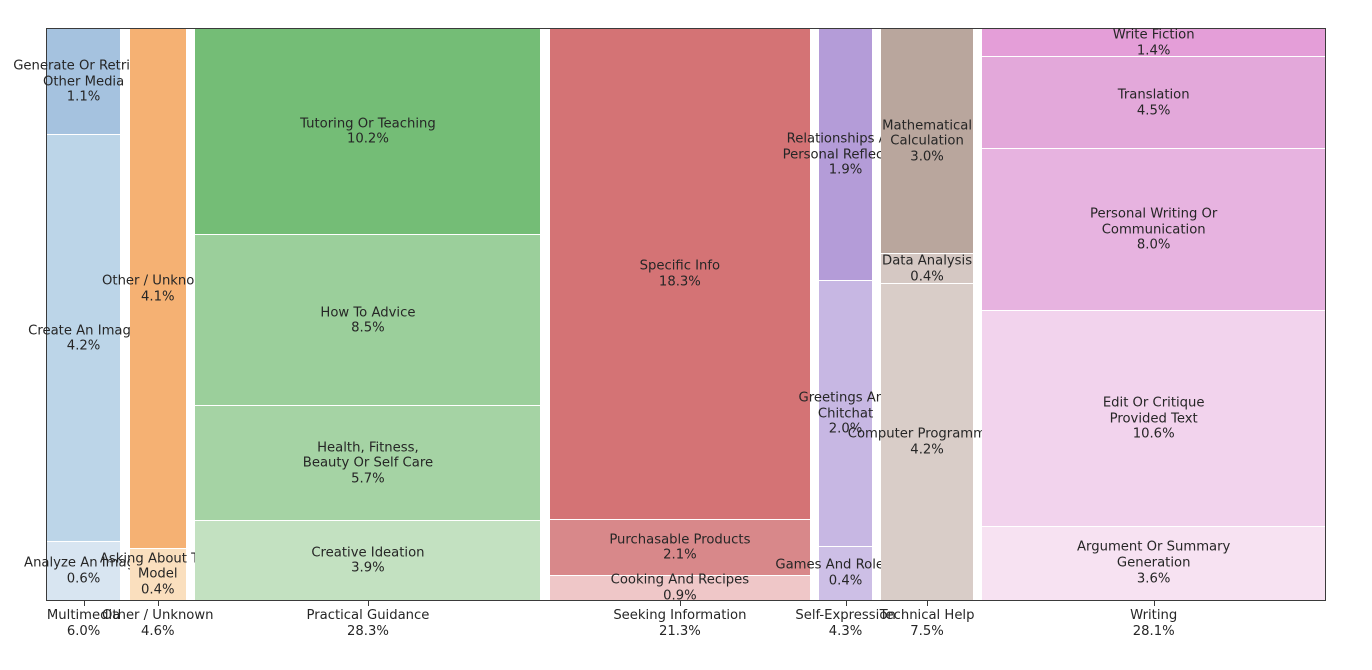 The height and width of the screenshot is (670, 1372). I want to click on x-axis-label-other-unknown: Other / Unknown 4.6%, so click(158, 624).